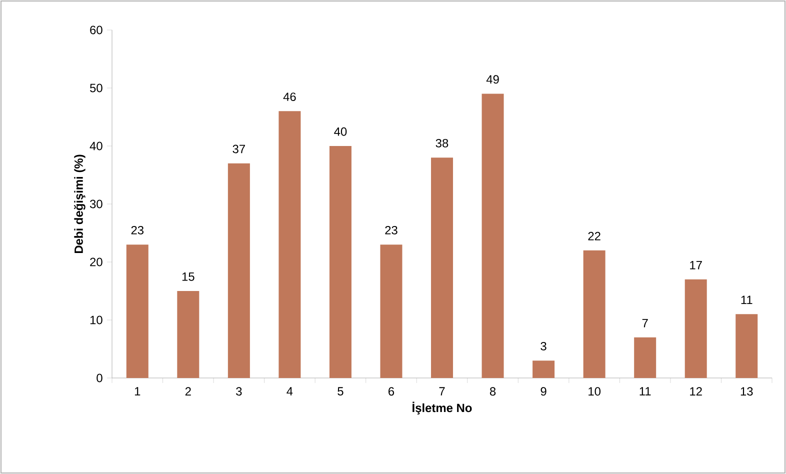 The image size is (786, 474). I want to click on data-label: 11, so click(746, 300).